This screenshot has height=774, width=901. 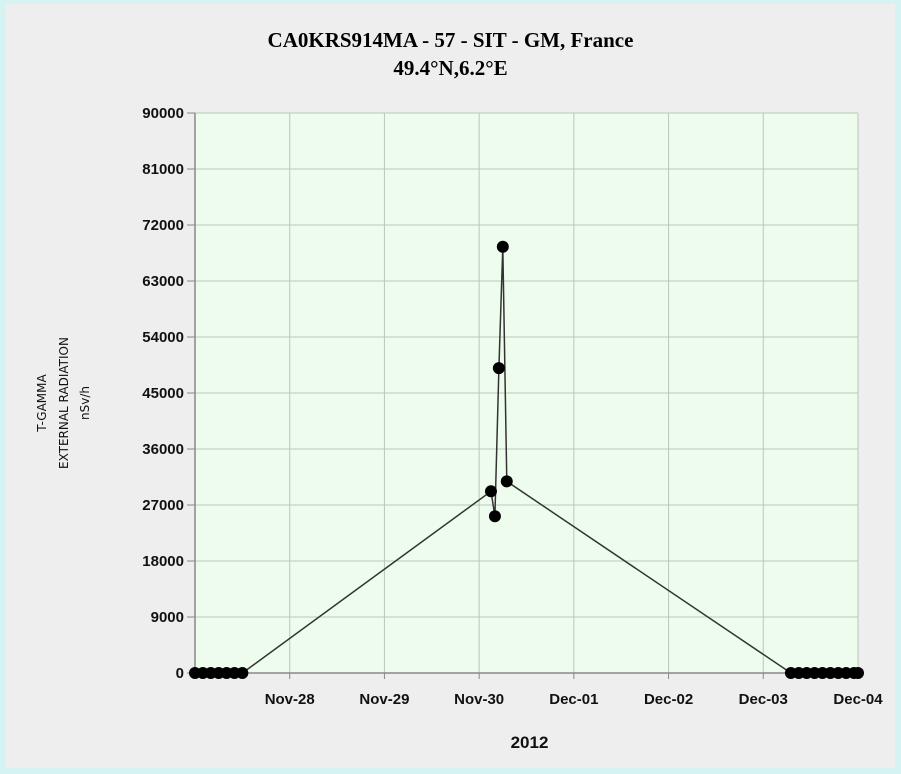 I want to click on y-tick-label: 63000, so click(x=163, y=281).